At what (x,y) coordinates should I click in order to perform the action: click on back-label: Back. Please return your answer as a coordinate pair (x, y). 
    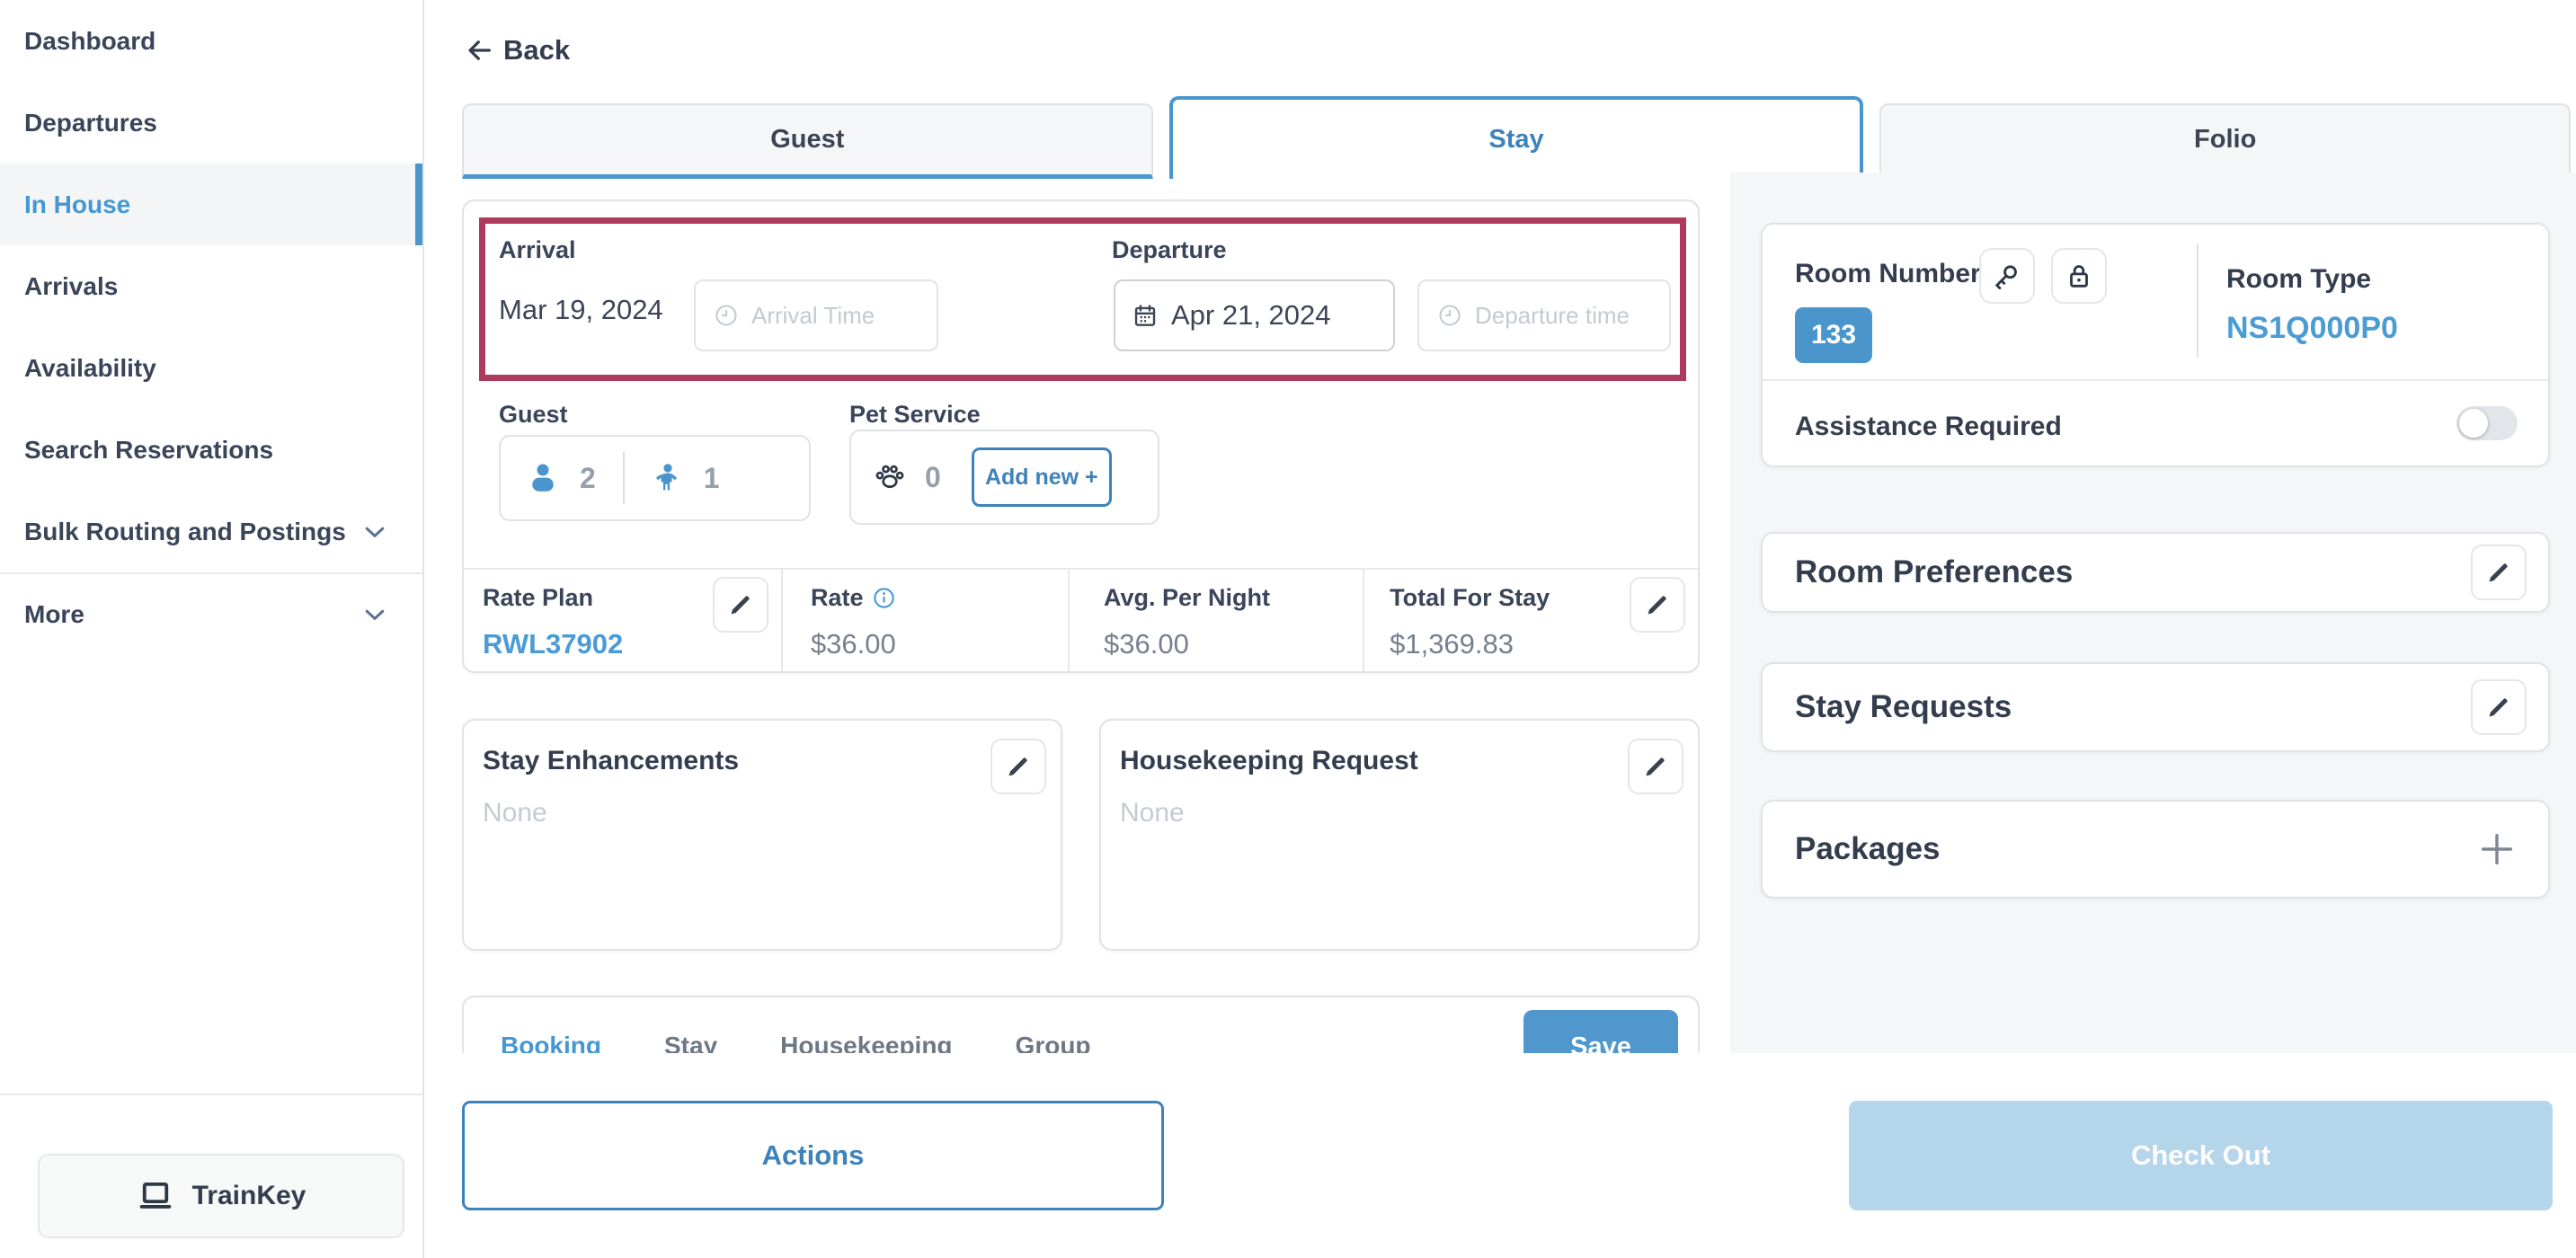
    Looking at the image, I should click on (537, 50).